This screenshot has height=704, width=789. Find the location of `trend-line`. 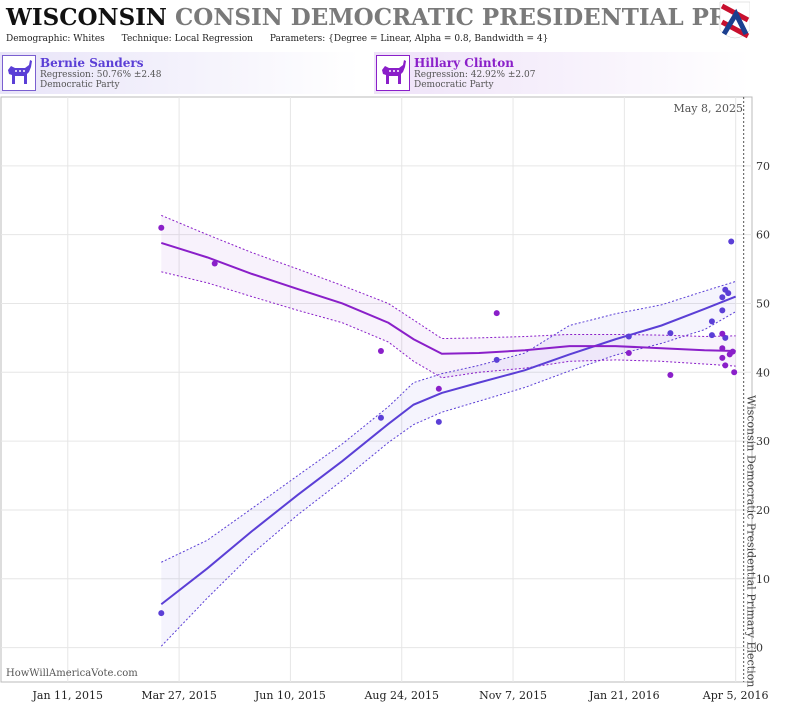

trend-line is located at coordinates (448, 298).